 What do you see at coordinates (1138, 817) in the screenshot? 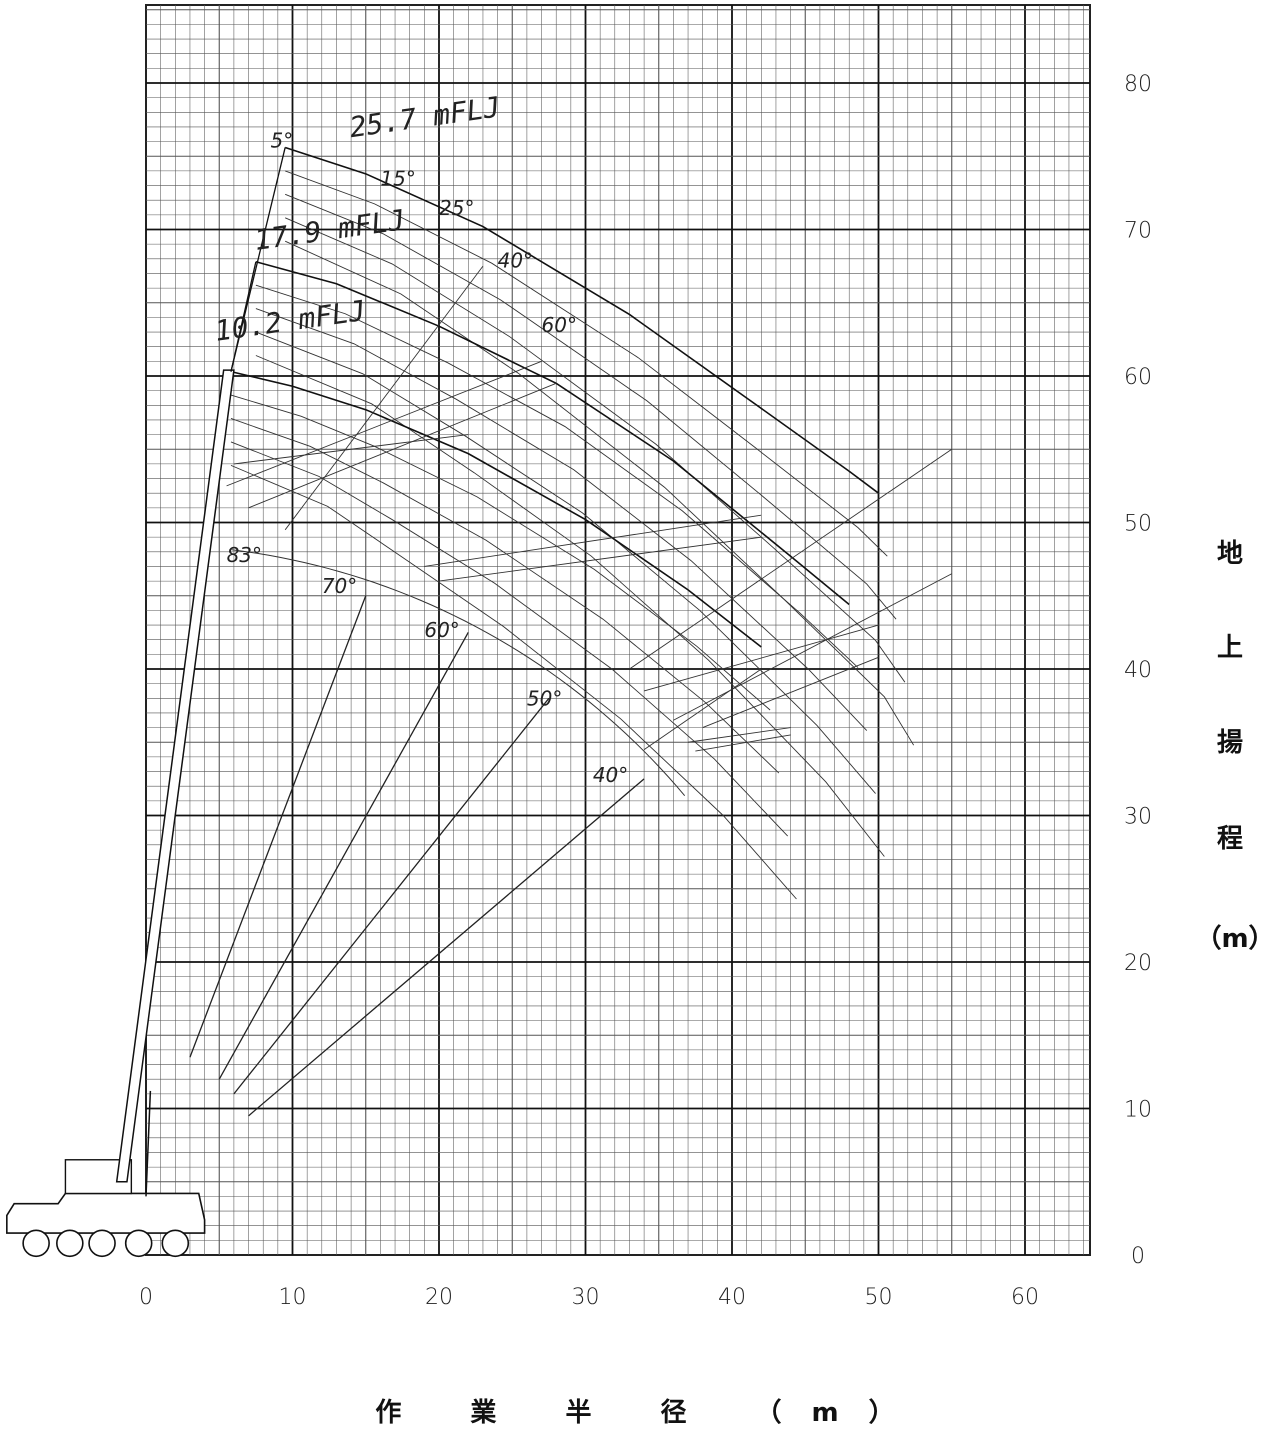
I see `y-tick-label: 30` at bounding box center [1138, 817].